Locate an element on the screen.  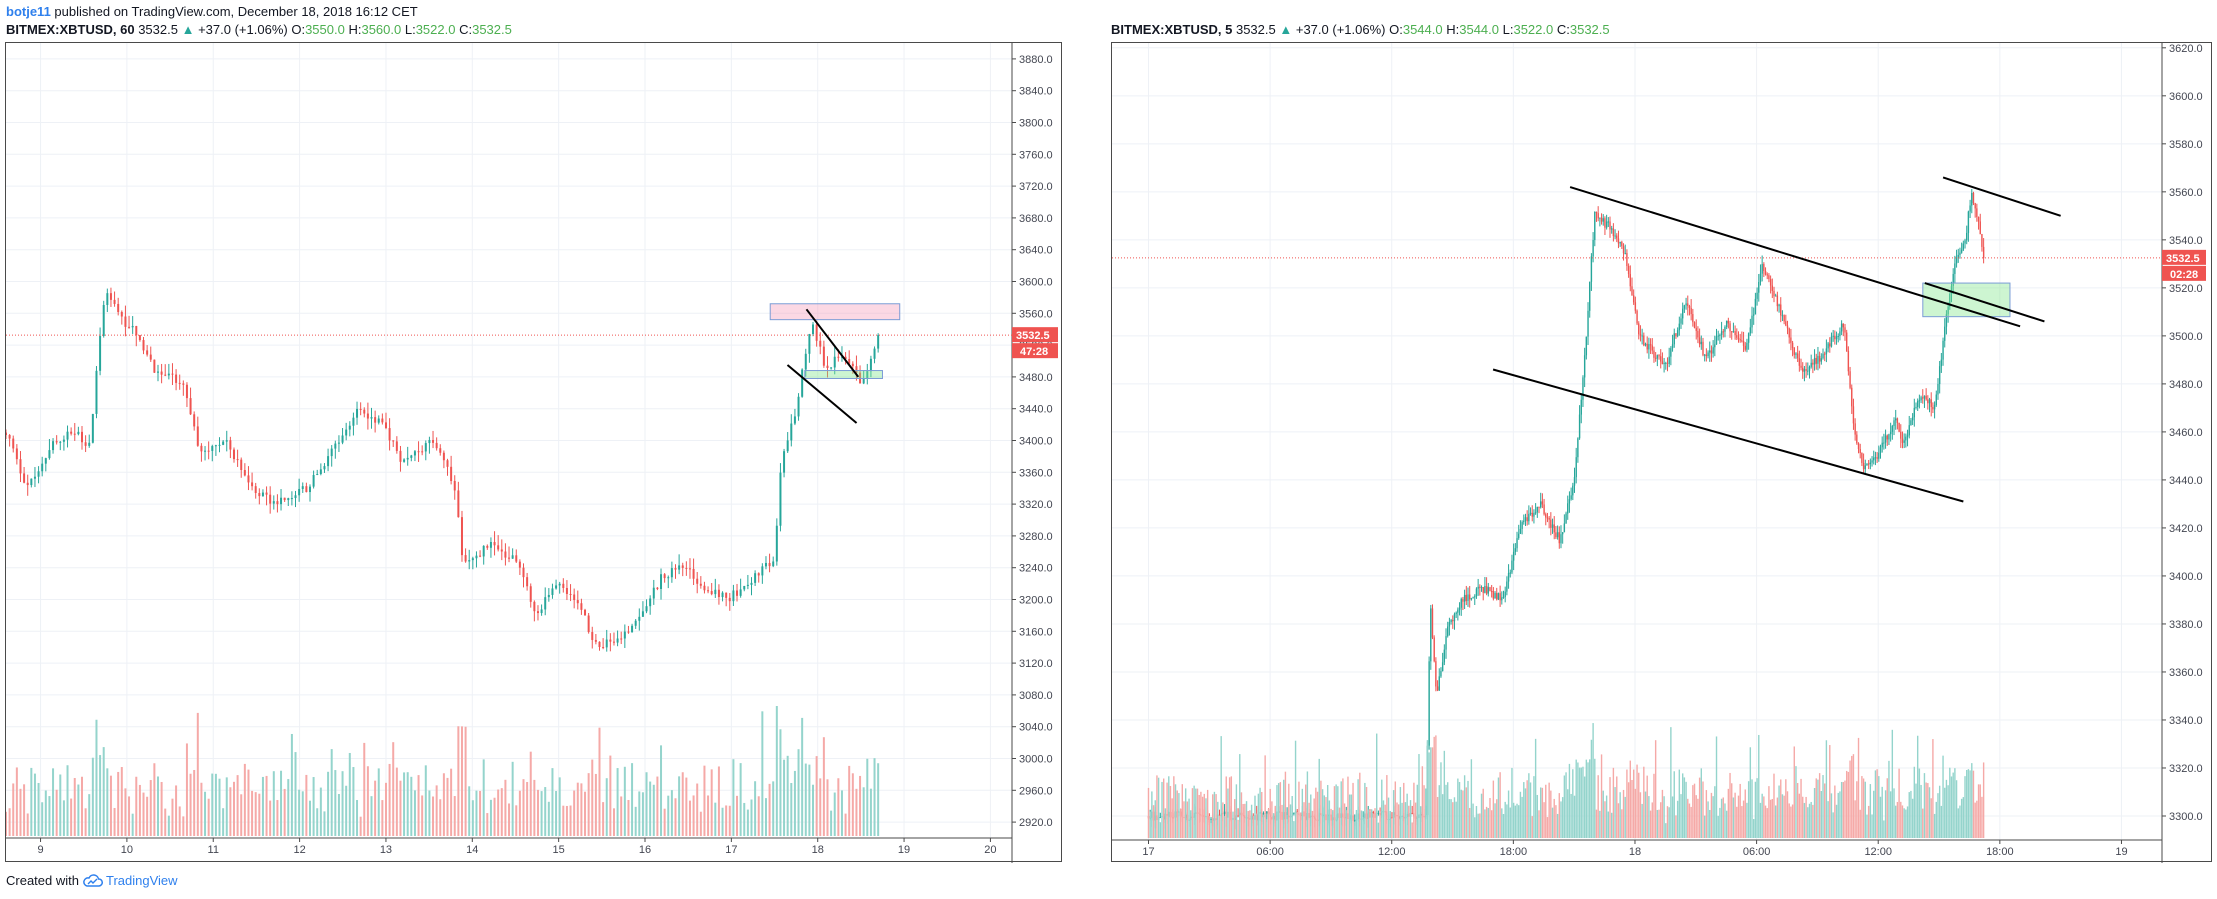
author-link: botje11 is located at coordinates (28, 11).